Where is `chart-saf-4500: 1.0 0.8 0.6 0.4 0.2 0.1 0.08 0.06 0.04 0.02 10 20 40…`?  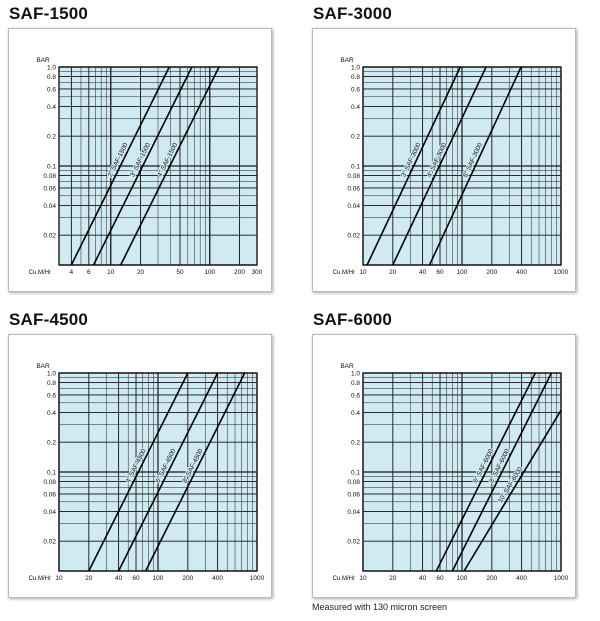 chart-saf-4500: 1.0 0.8 0.6 0.4 0.2 0.1 0.08 0.06 0.04 0.02 10 20 40… is located at coordinates (147, 472).